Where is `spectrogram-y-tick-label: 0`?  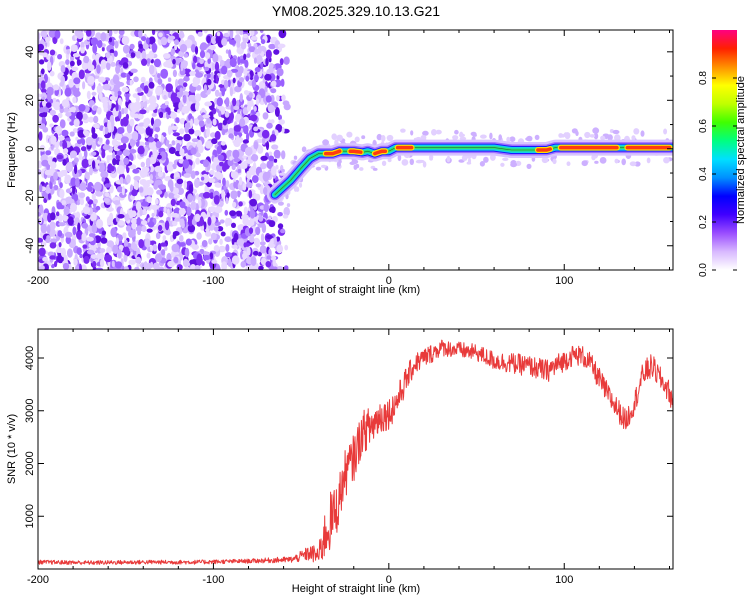 spectrogram-y-tick-label: 0 is located at coordinates (30, 149).